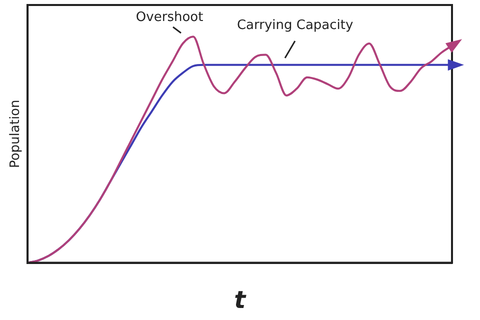 The height and width of the screenshot is (320, 480). I want to click on x-axis-title: t, so click(241, 300).